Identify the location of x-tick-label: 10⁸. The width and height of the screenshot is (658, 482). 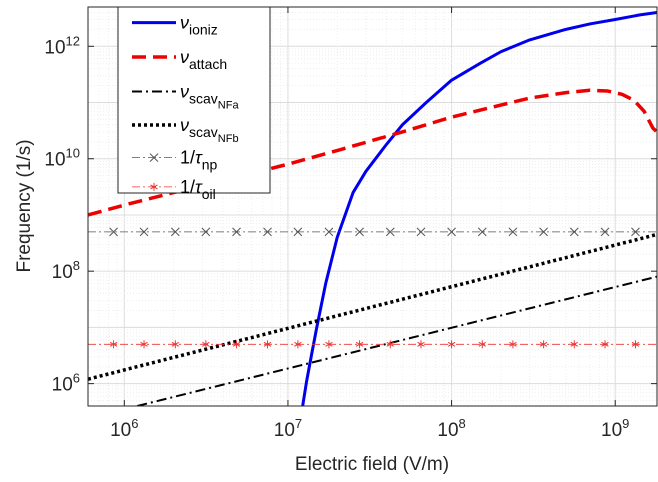
(451, 428).